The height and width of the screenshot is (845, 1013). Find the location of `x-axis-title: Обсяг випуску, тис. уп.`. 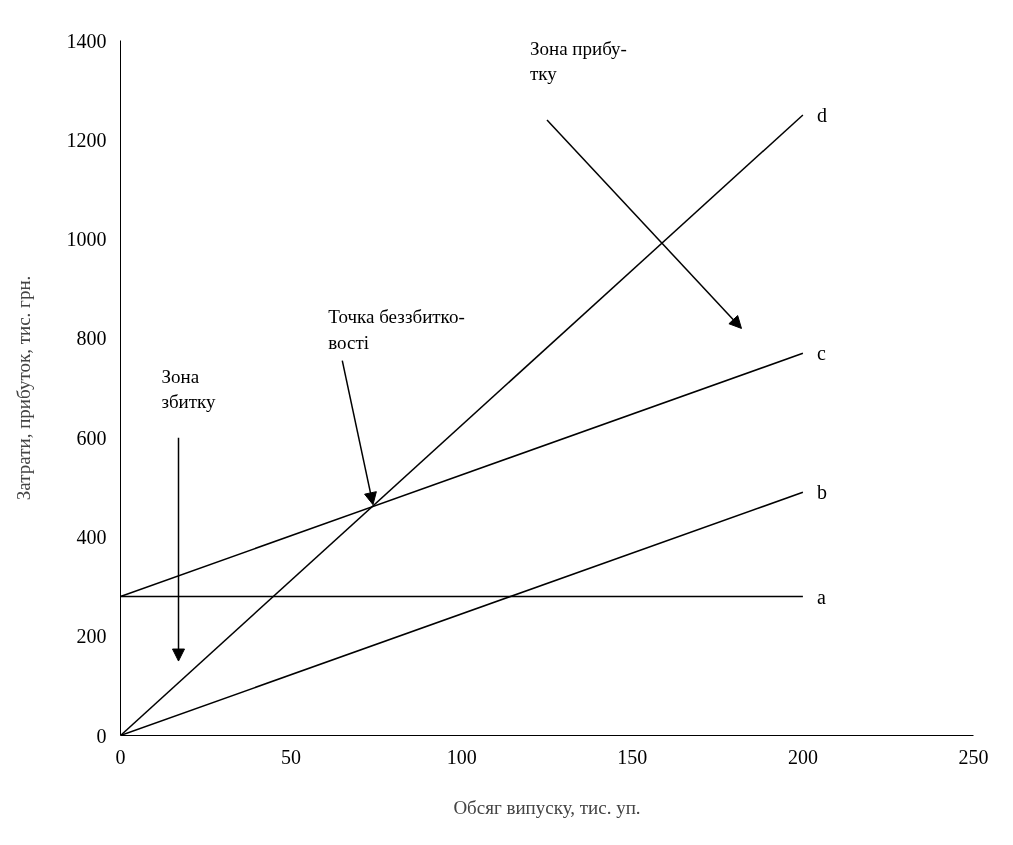

x-axis-title: Обсяг випуску, тис. уп. is located at coordinates (547, 807).